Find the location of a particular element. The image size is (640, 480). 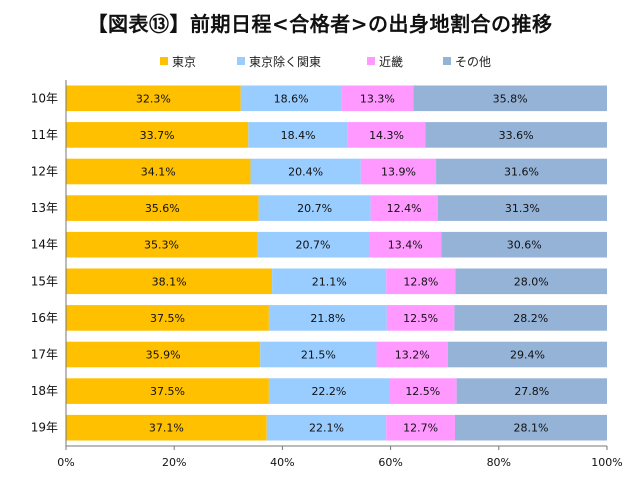

data-label-6-1: 21.8% is located at coordinates (327, 318).